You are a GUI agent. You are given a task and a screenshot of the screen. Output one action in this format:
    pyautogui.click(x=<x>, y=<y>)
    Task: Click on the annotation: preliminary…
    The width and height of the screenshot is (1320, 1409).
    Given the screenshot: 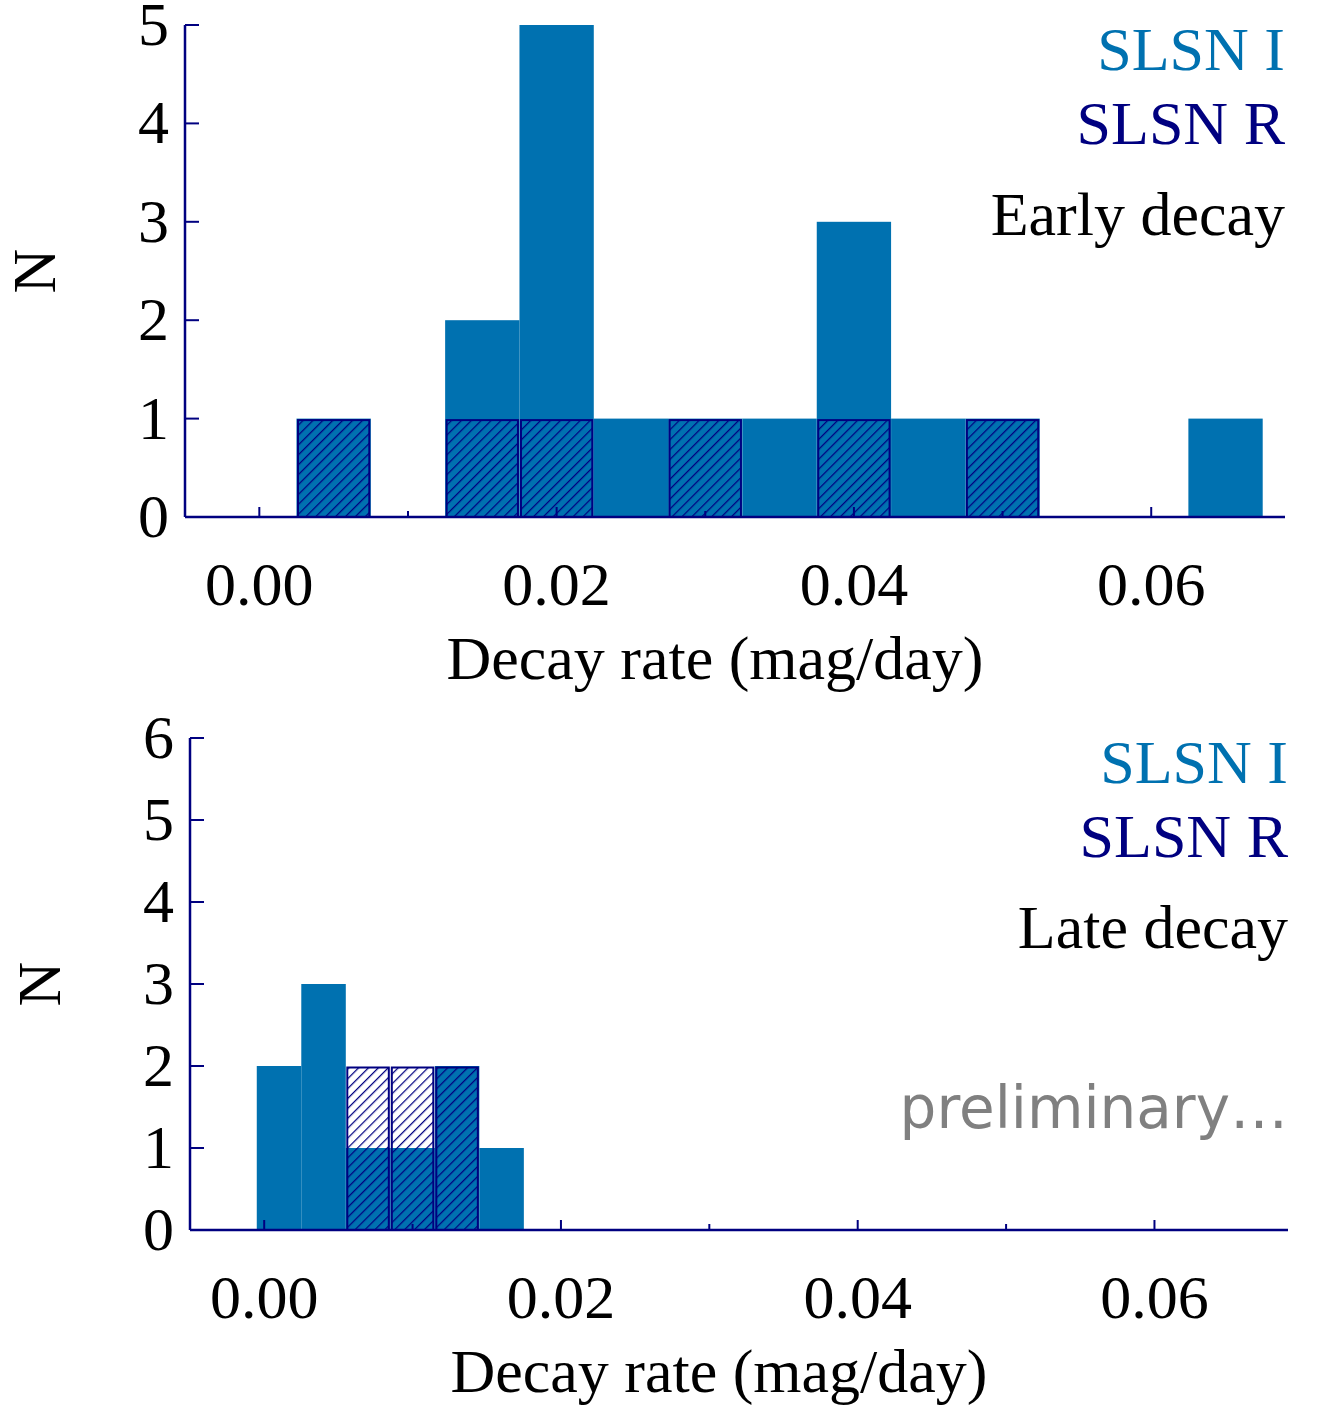 What is the action you would take?
    pyautogui.click(x=1093, y=1108)
    